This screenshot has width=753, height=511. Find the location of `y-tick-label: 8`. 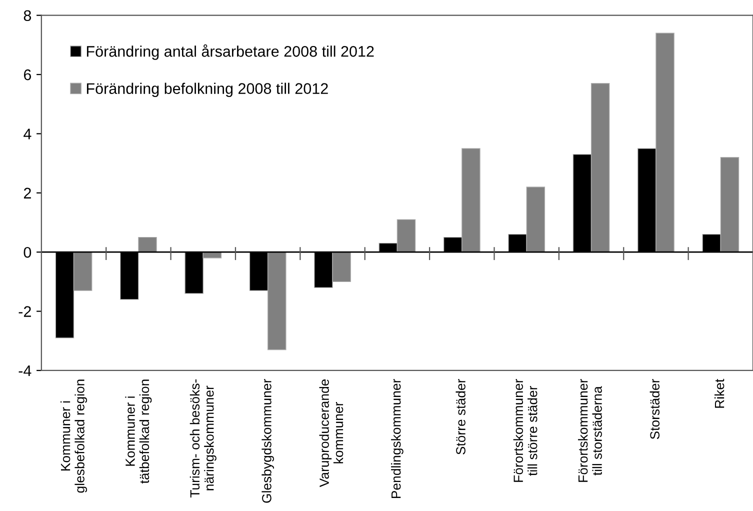

y-tick-label: 8 is located at coordinates (28, 16).